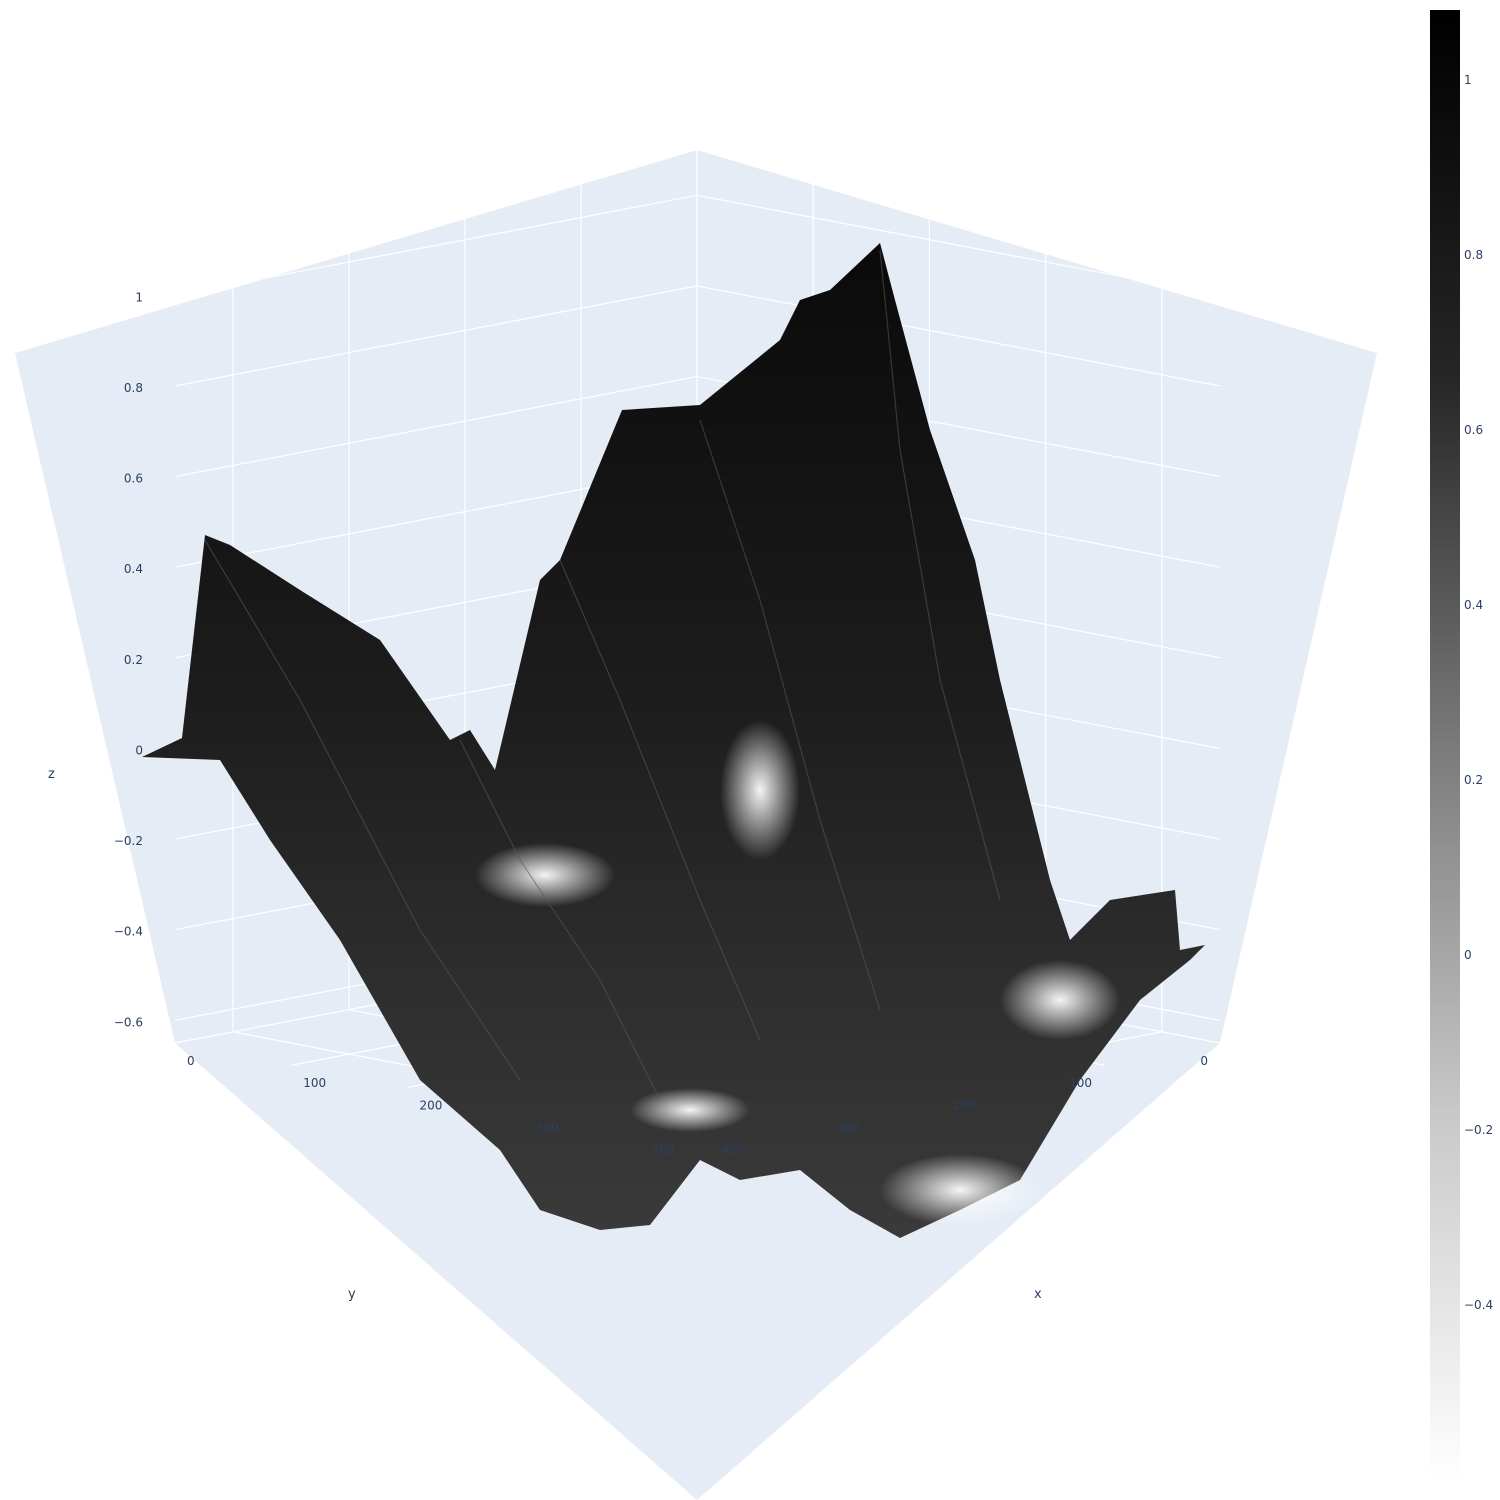  What do you see at coordinates (139, 750) in the screenshot?
I see `z-tick-label: 0` at bounding box center [139, 750].